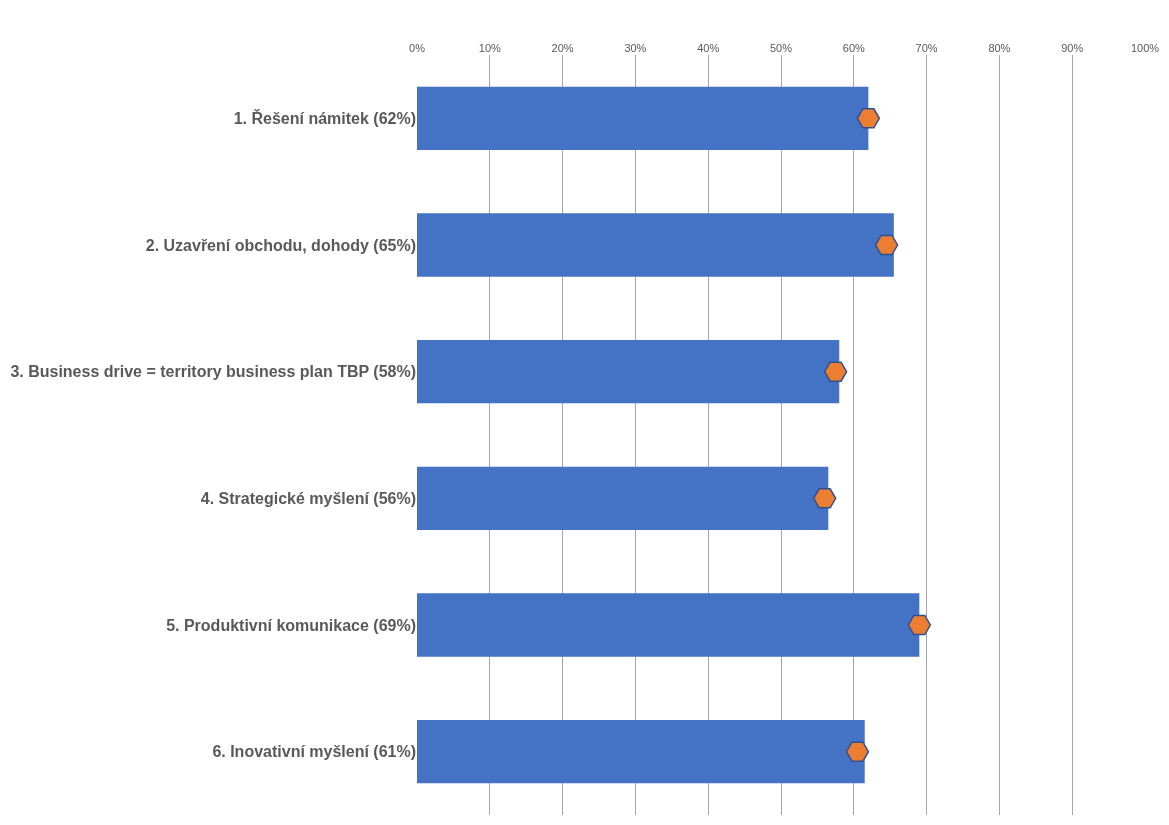 This screenshot has width=1169, height=825. Describe the element at coordinates (417, 47) in the screenshot. I see `x-tick-label: 0%` at that location.